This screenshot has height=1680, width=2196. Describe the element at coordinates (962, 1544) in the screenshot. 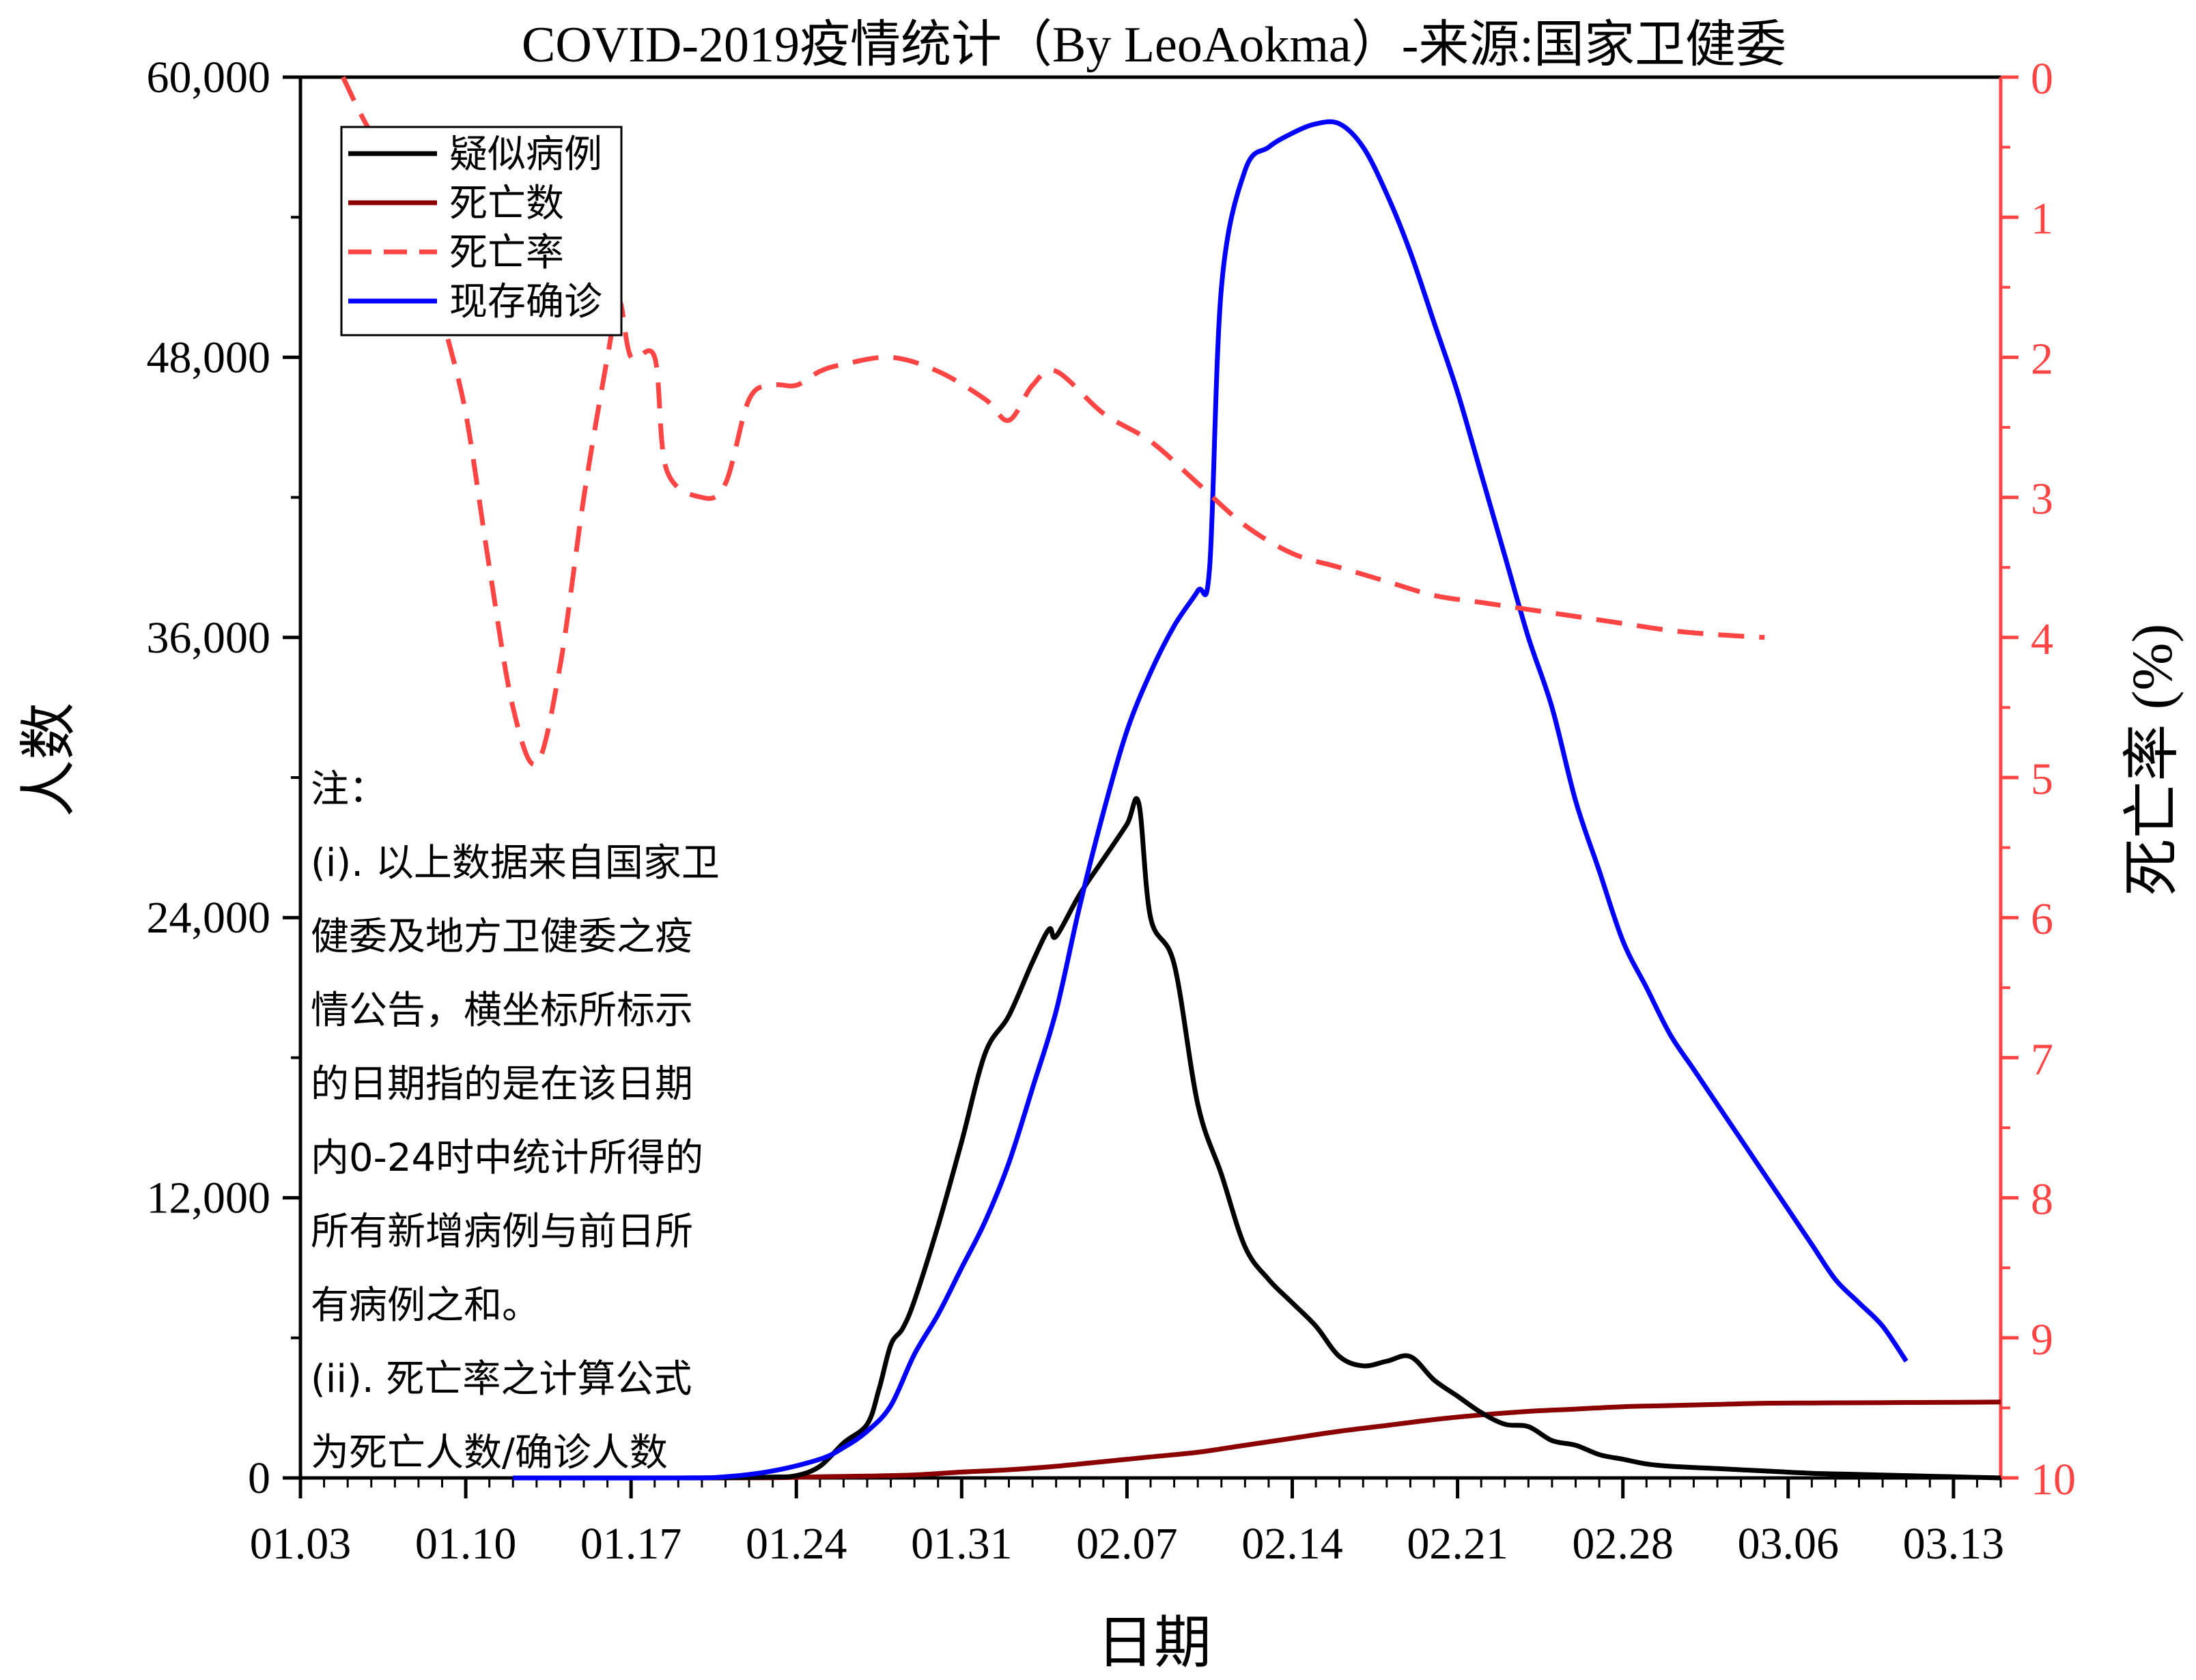

I see `x-tick-label: 01.31` at that location.